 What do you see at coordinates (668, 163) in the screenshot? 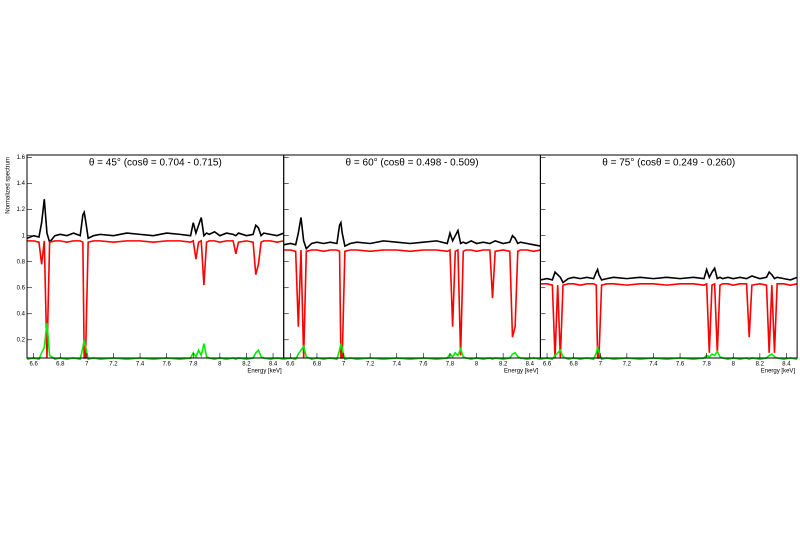
I see `chart-title: θ = 75° (cosθ = 0.249 - 0.260)` at bounding box center [668, 163].